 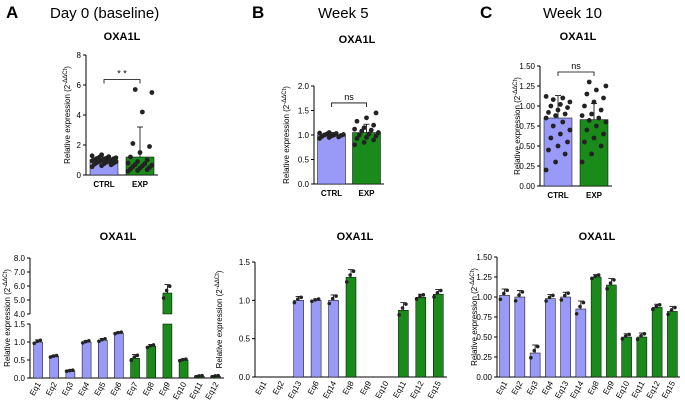 I want to click on bar-Eq14, so click(x=581, y=343).